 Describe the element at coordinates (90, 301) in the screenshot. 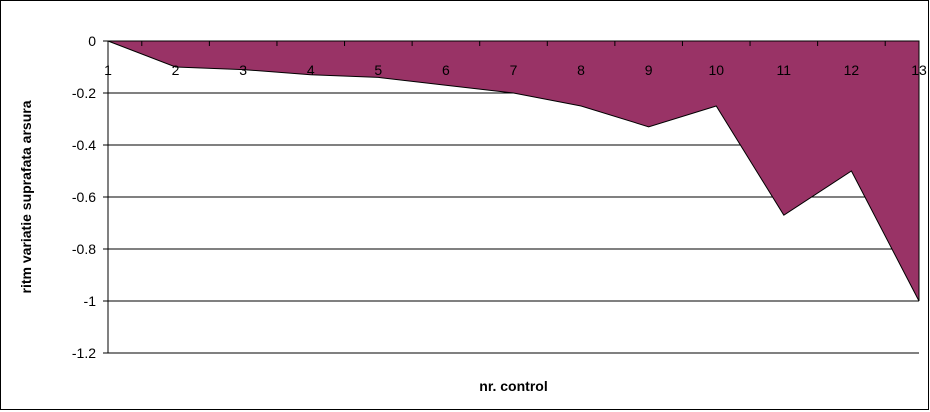

I see `y-tick-label-5: -1` at that location.